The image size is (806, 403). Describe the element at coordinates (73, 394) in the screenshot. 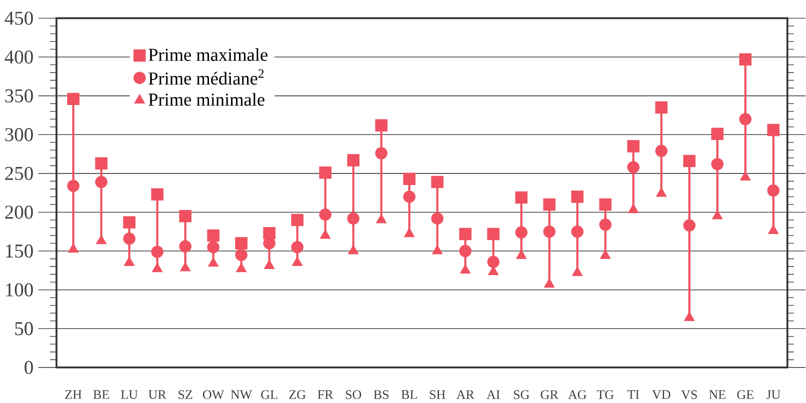

I see `x-tick-label: ZH` at that location.